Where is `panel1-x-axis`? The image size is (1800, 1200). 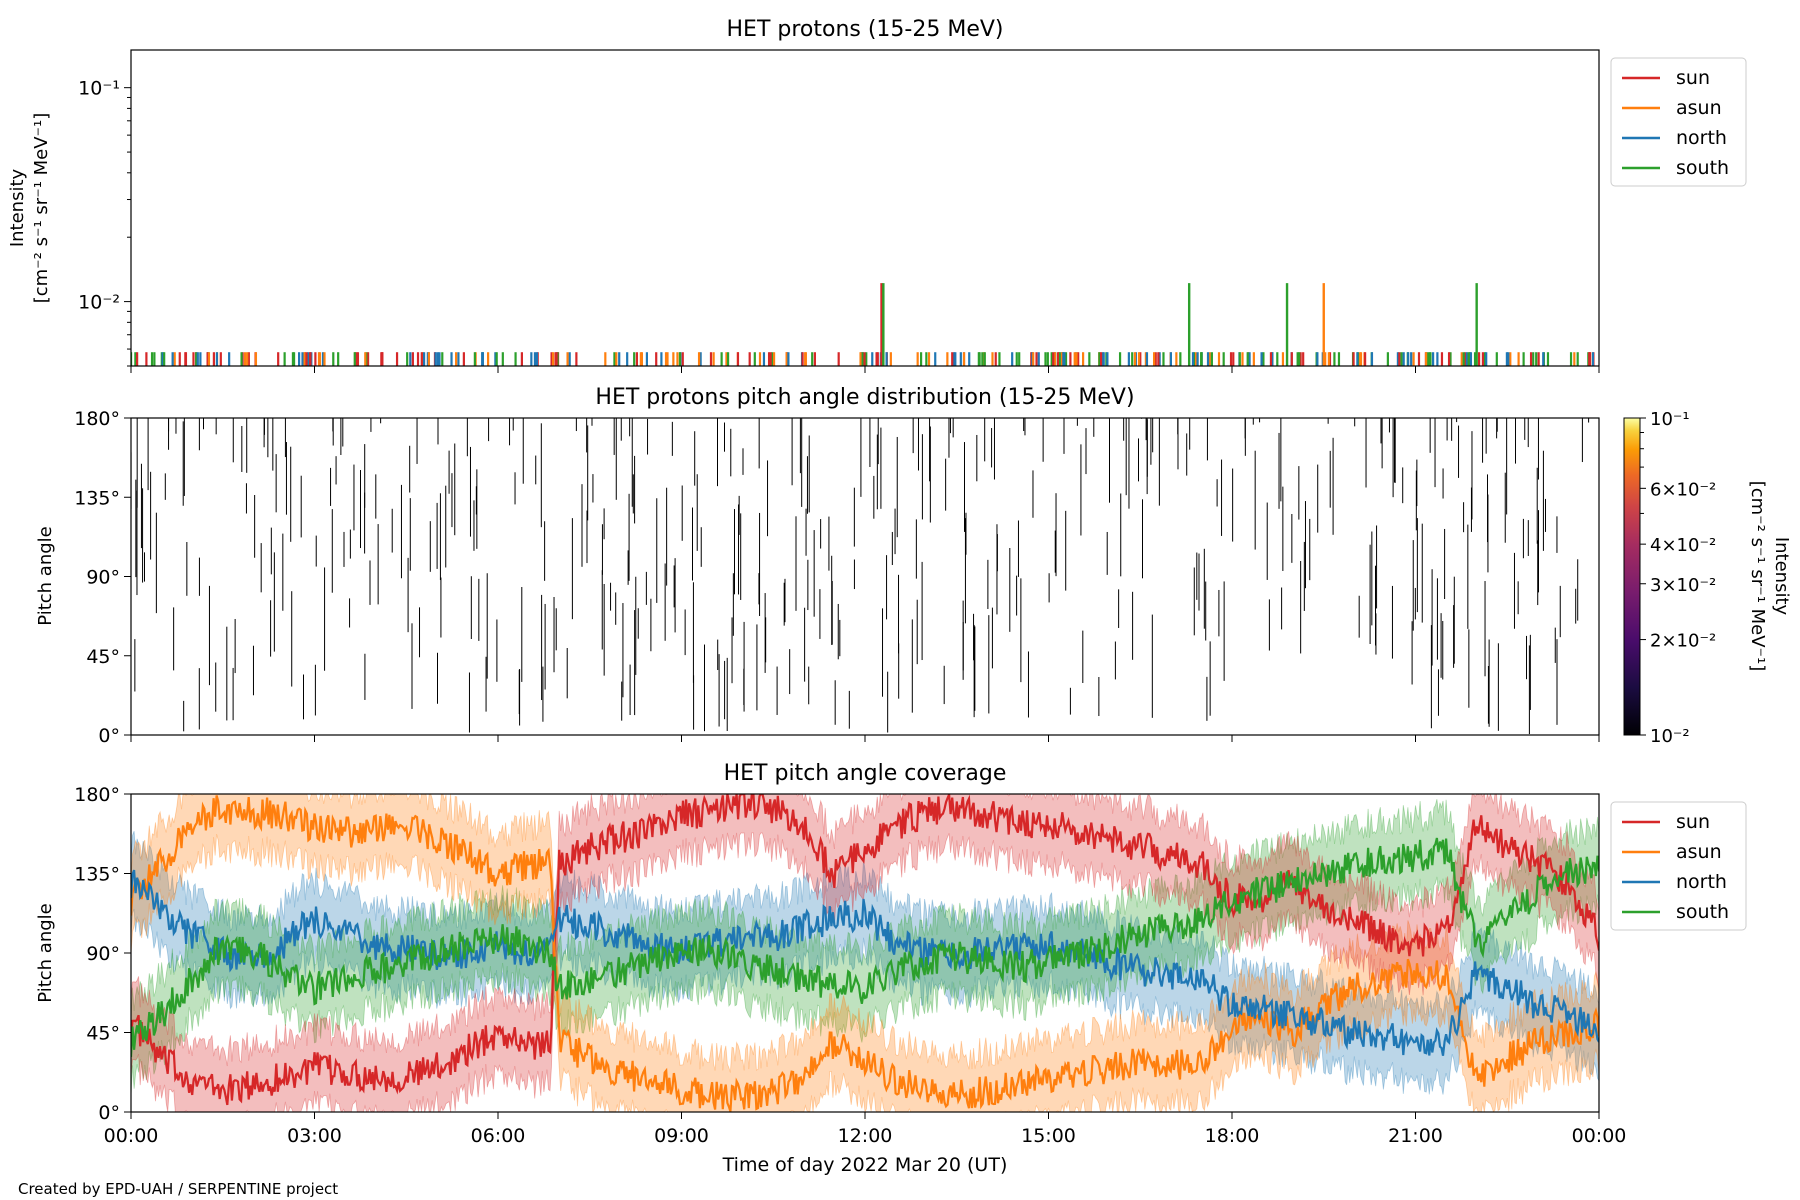 panel1-x-axis is located at coordinates (865, 369).